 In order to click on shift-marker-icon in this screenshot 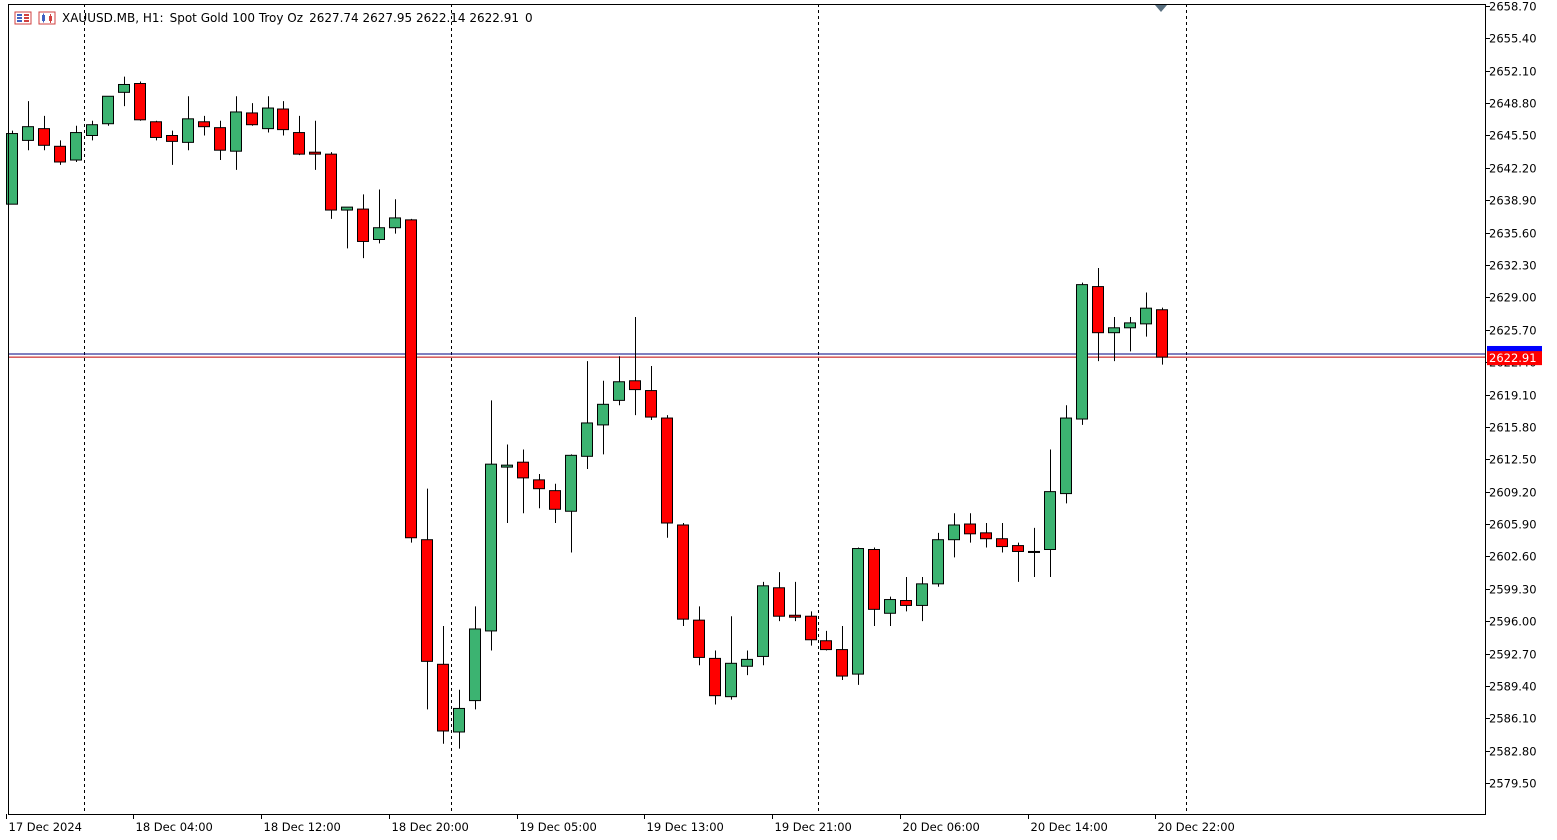, I will do `click(1161, 8)`.